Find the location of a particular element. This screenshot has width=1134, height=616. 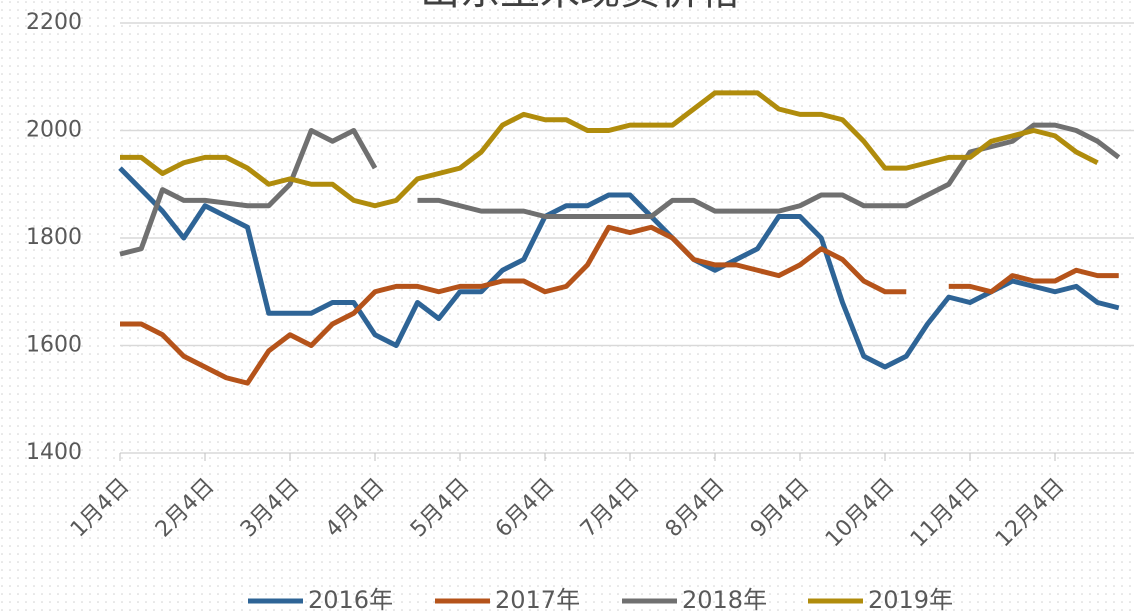

legend-label: 2018年 is located at coordinates (724, 600).